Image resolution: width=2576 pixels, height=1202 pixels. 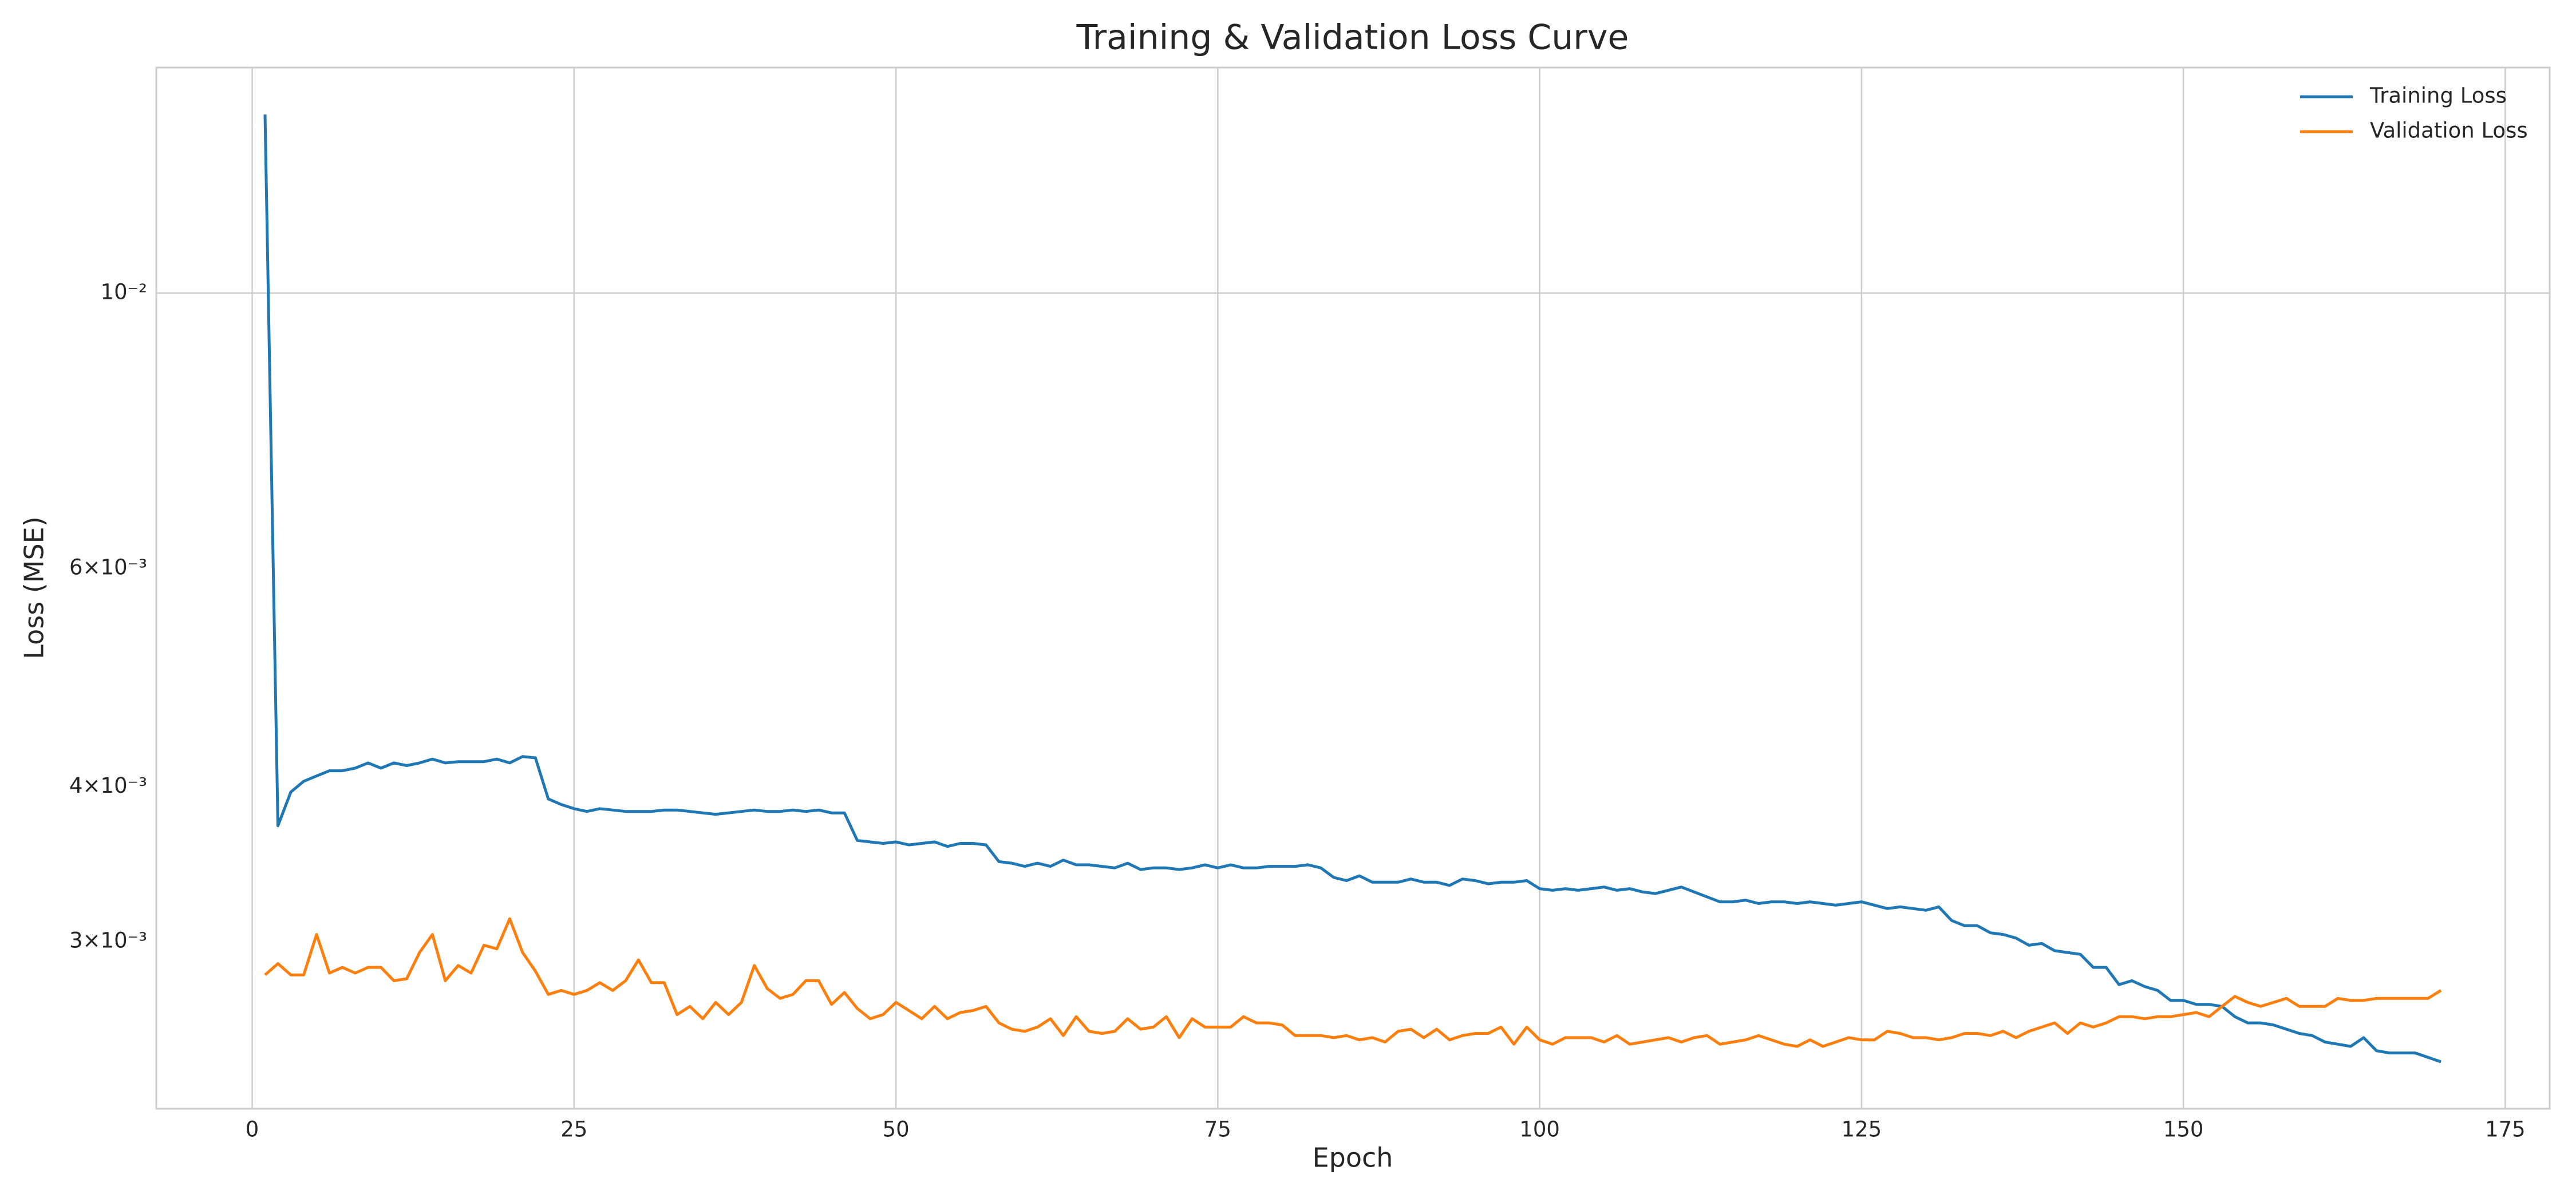 I want to click on x-tick-label: 50, so click(x=896, y=1129).